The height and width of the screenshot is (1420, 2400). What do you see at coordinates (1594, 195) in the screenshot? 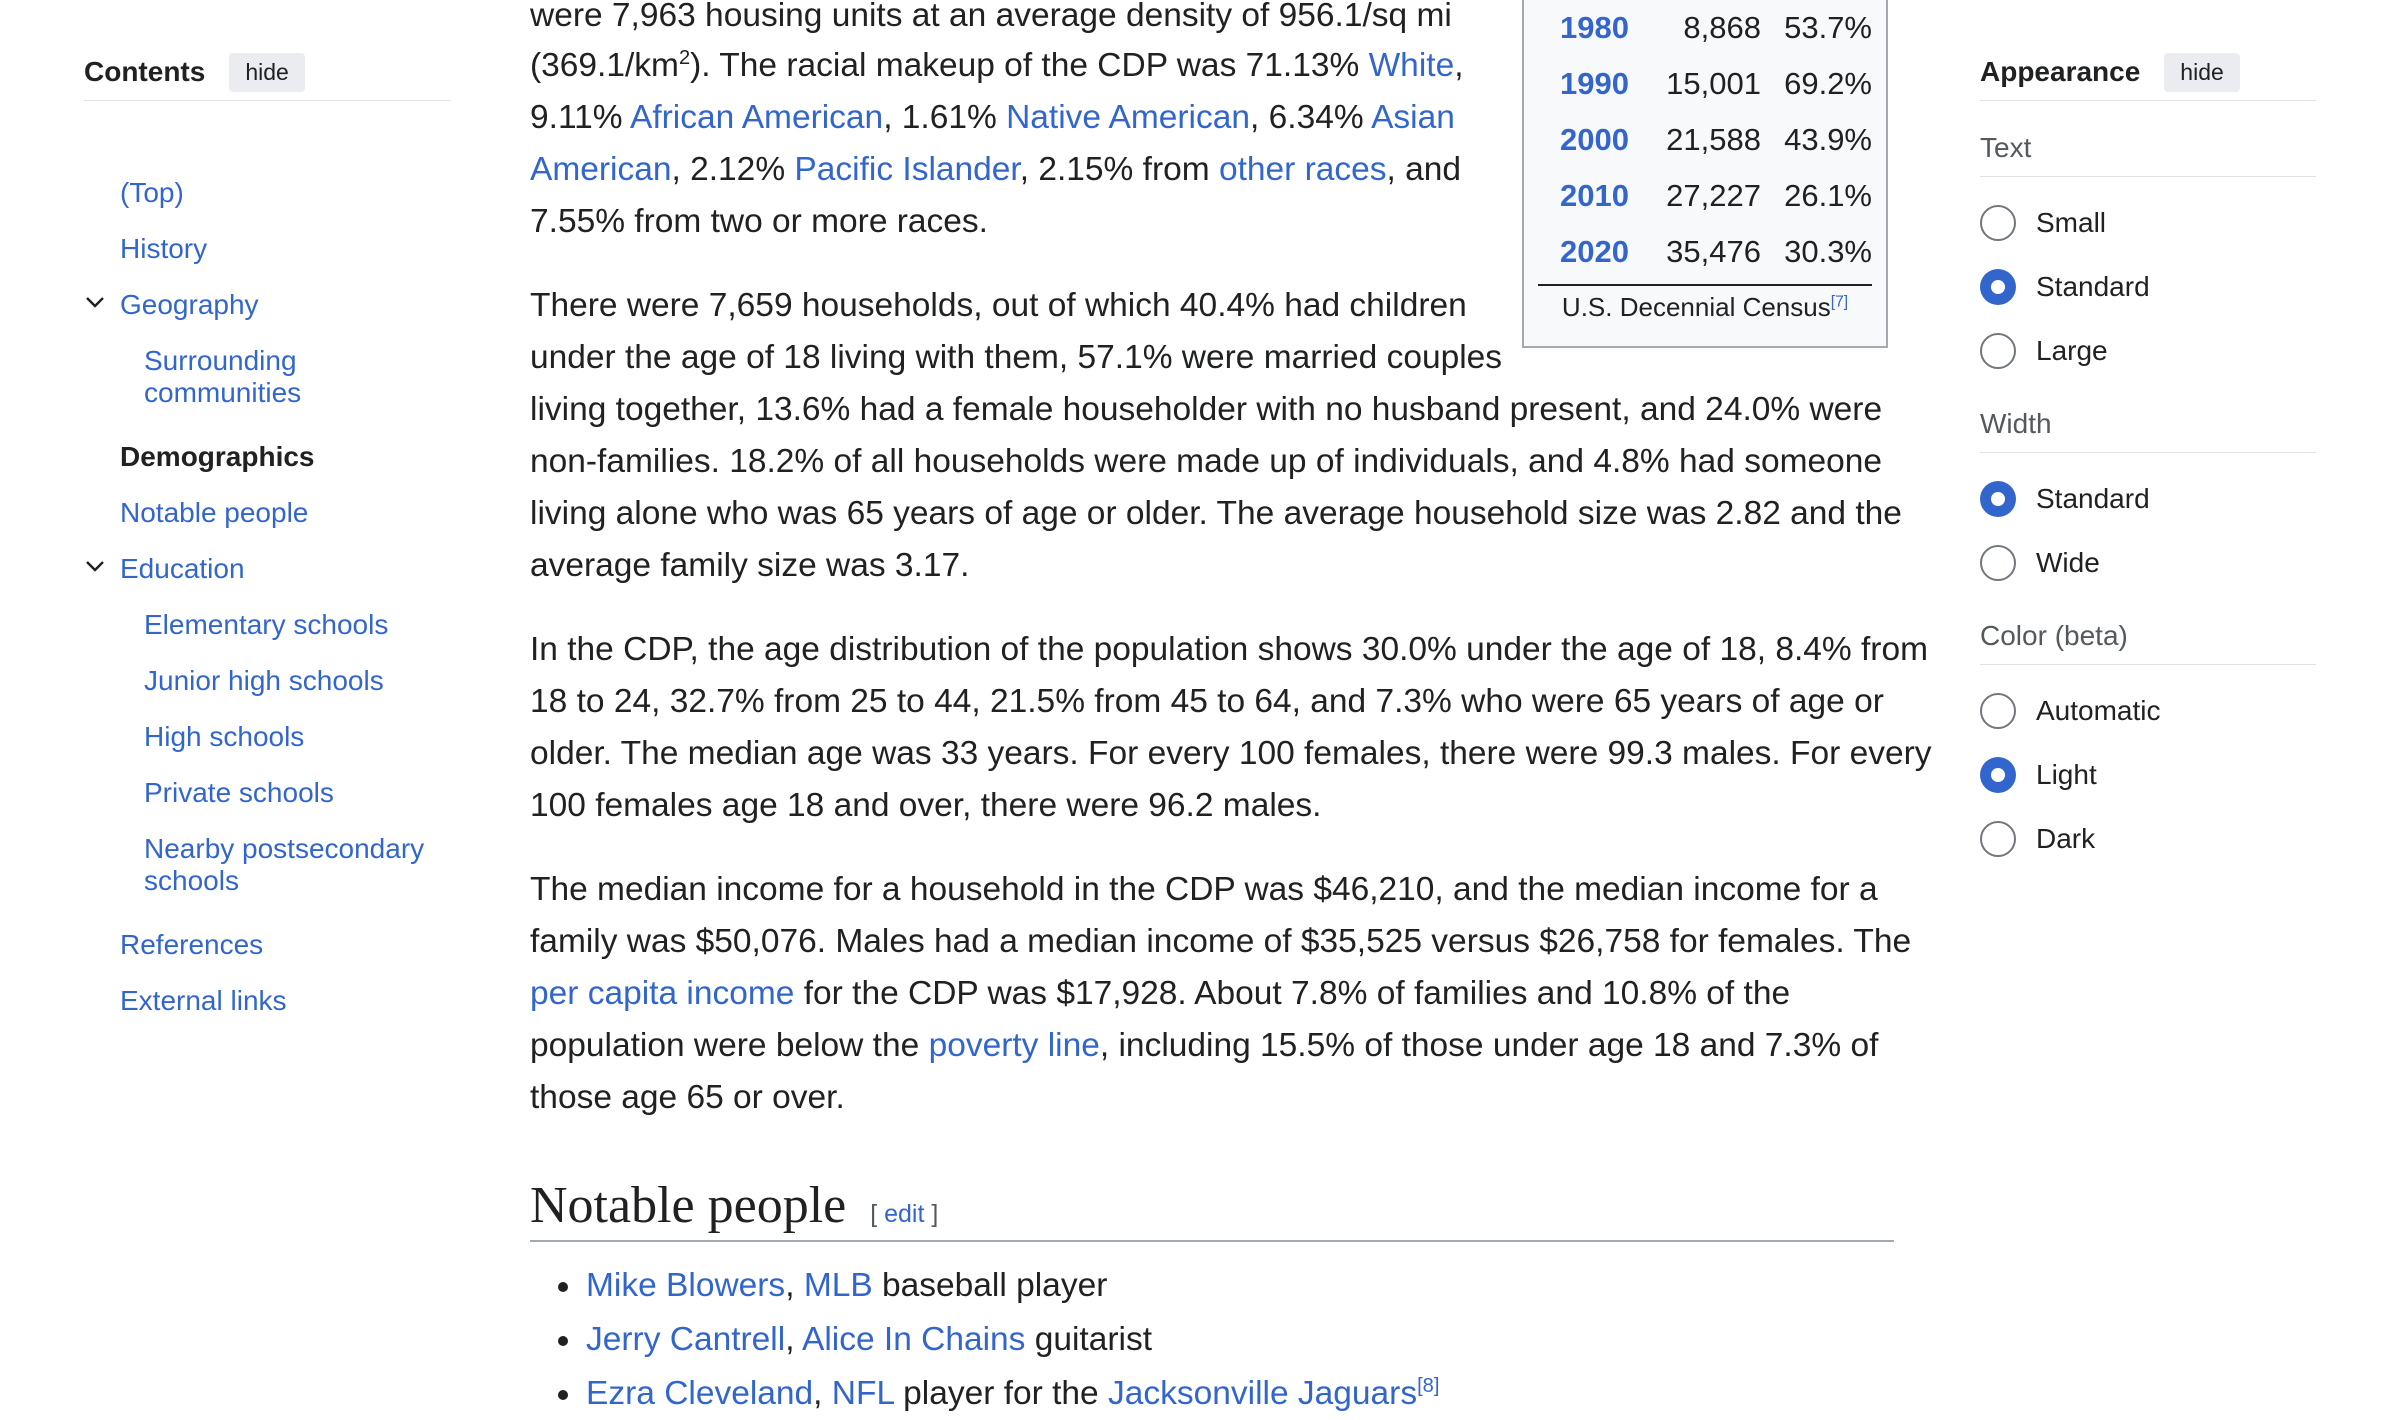
I see `census-year-link: 2010` at bounding box center [1594, 195].